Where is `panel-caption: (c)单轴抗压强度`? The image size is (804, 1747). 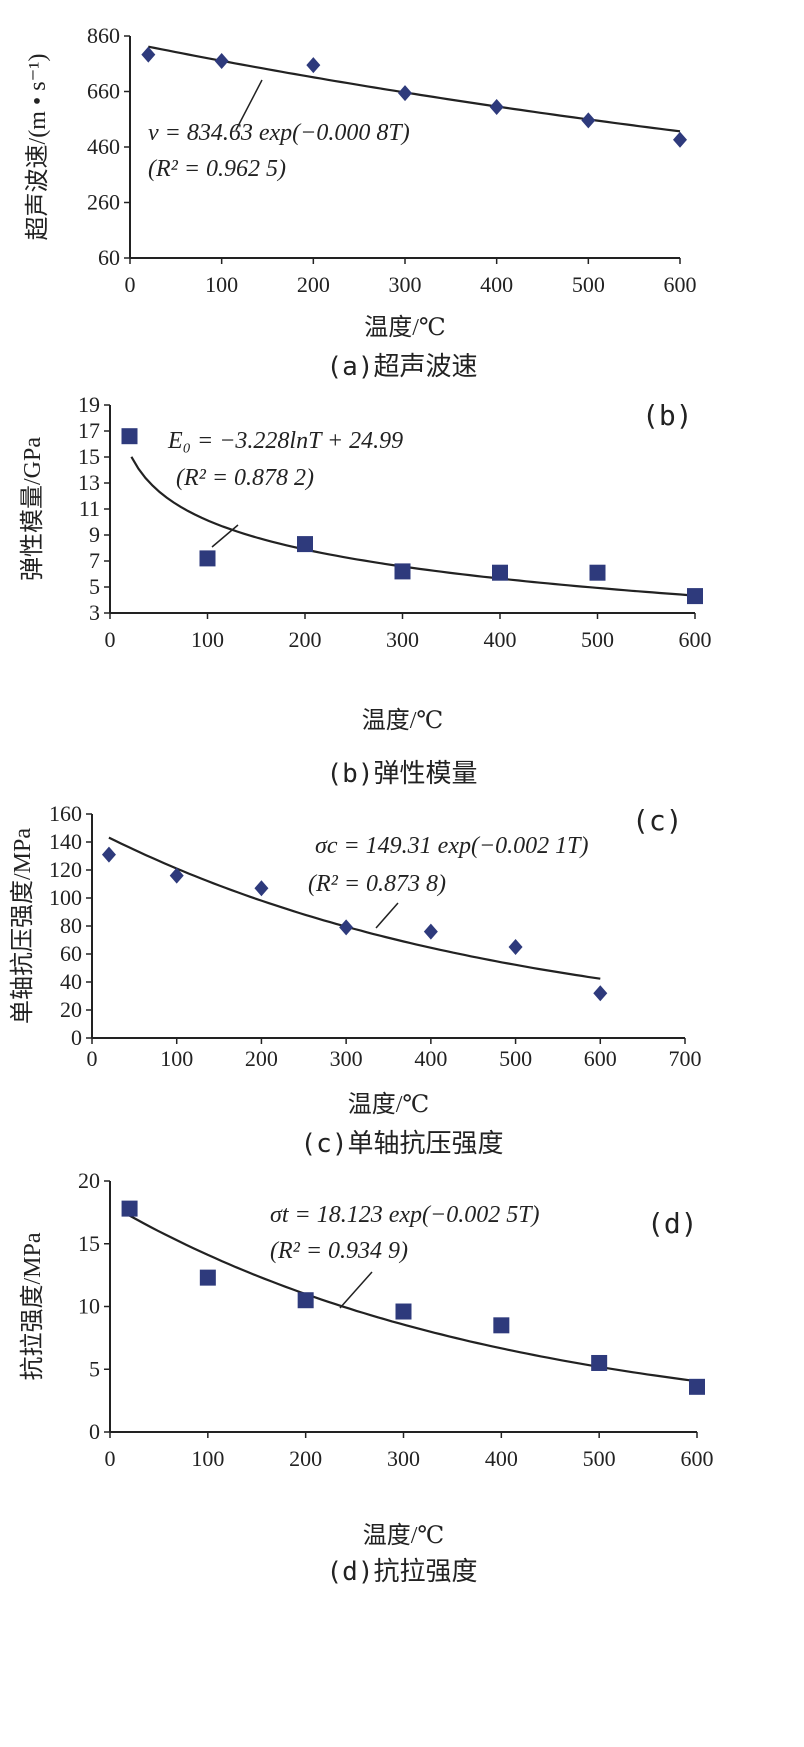
panel-caption: (c)单轴抗压强度 is located at coordinates (402, 1144).